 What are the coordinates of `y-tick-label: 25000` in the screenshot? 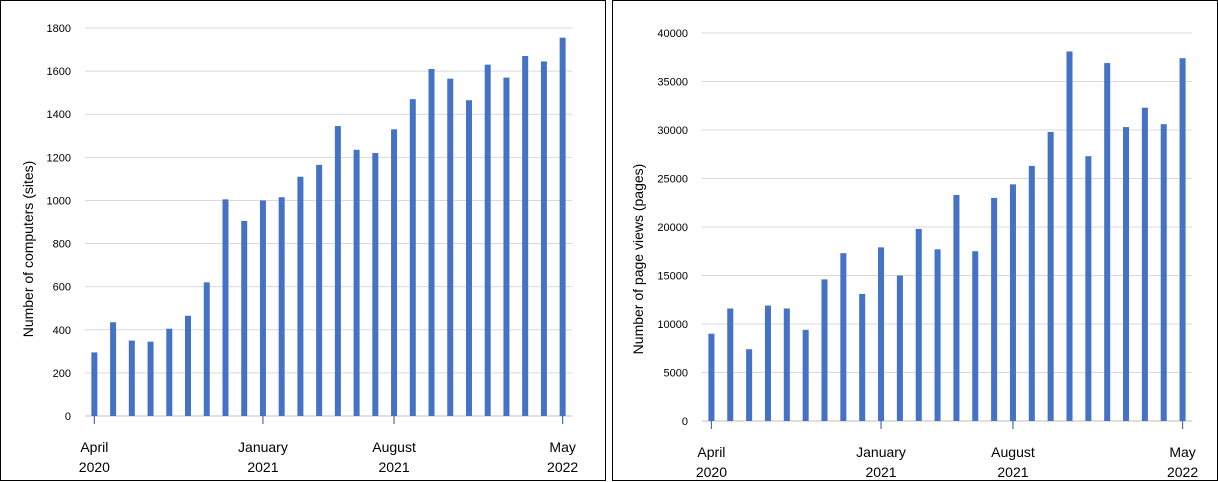 It's located at (672, 180).